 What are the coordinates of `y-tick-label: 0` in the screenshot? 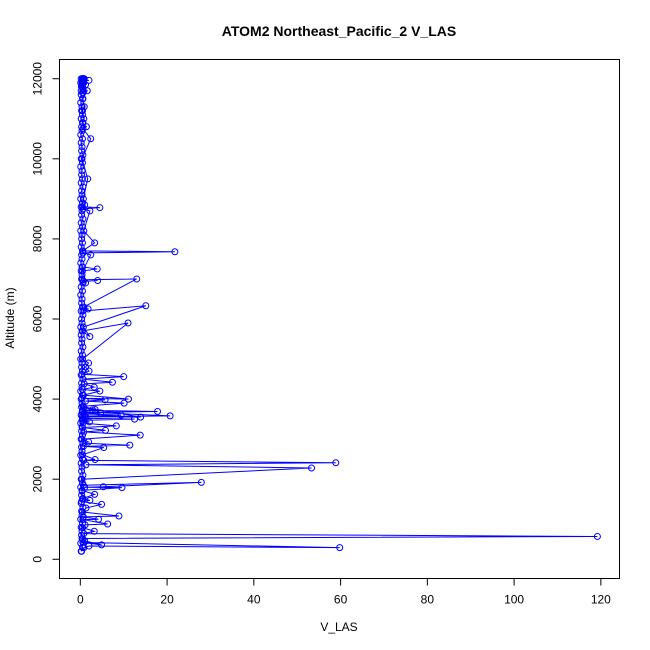 It's located at (38, 559).